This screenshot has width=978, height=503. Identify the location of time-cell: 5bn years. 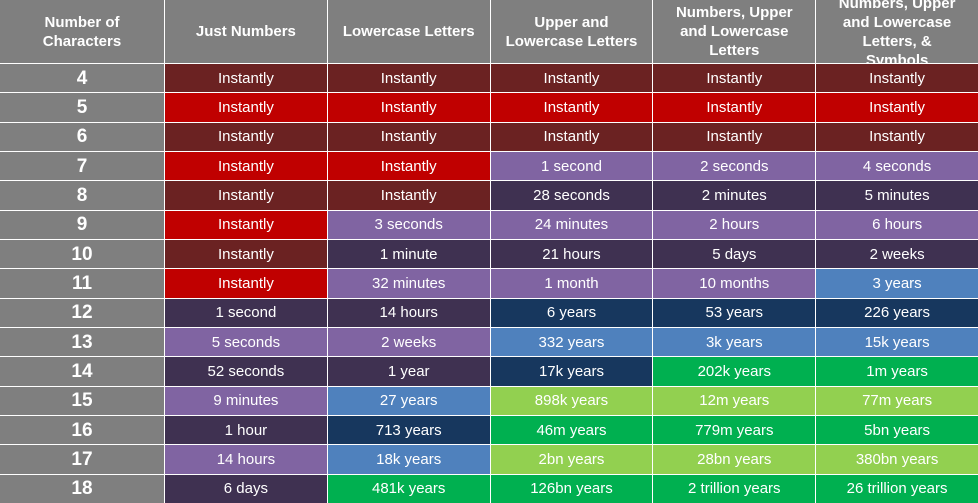
(897, 430).